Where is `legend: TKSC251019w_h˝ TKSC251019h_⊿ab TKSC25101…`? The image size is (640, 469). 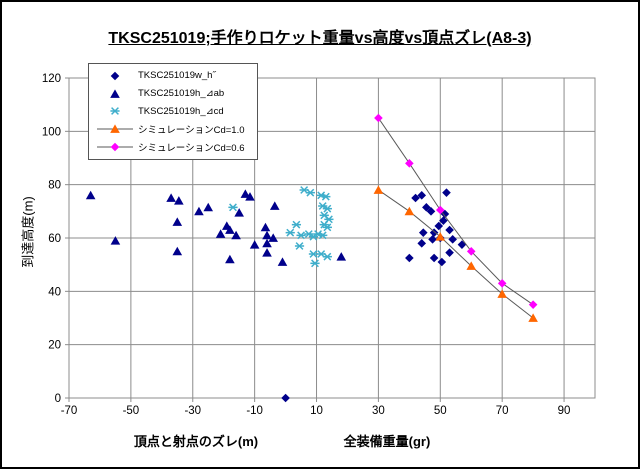 legend: TKSC251019w_h˝ TKSC251019h_⊿ab TKSC25101… is located at coordinates (173, 111).